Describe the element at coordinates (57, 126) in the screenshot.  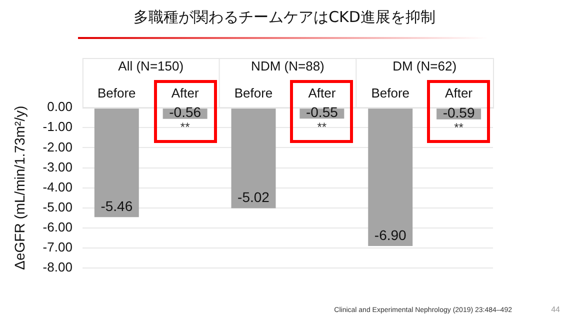
I see `y-tick-label: -1.00` at that location.